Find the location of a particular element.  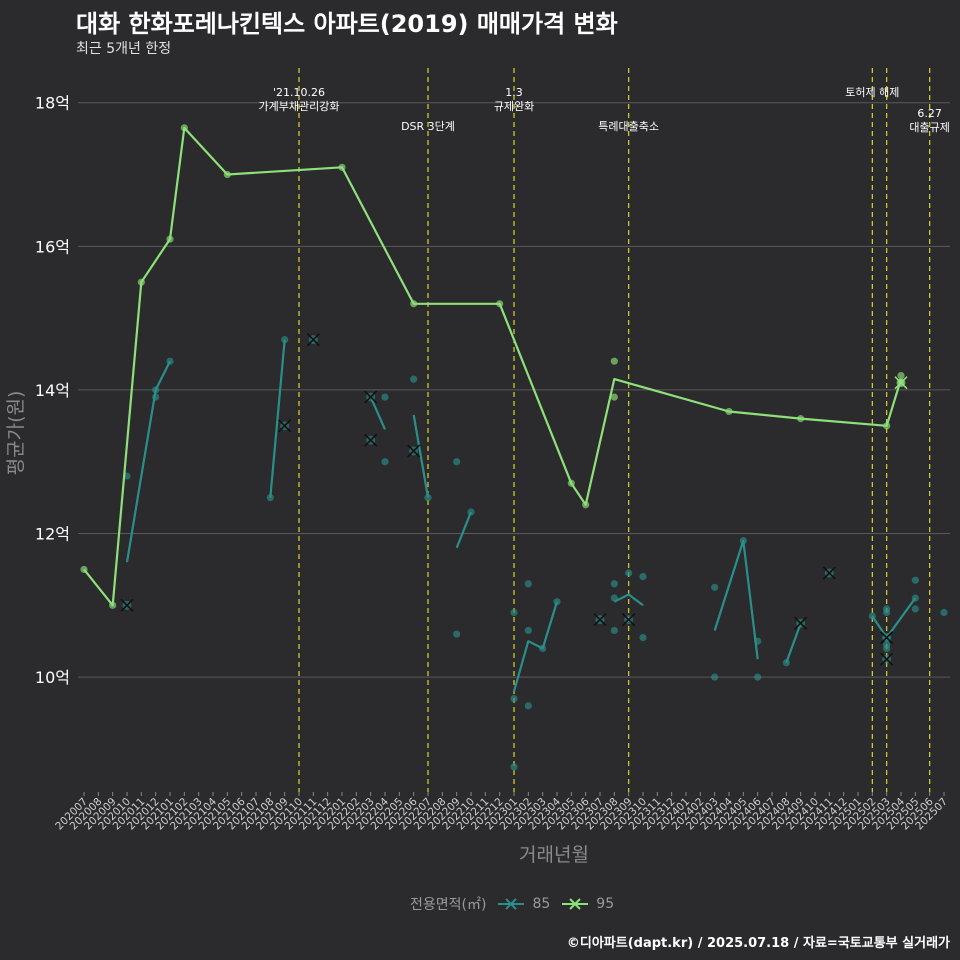

event-label-line: 대출규제 is located at coordinates (929, 127).